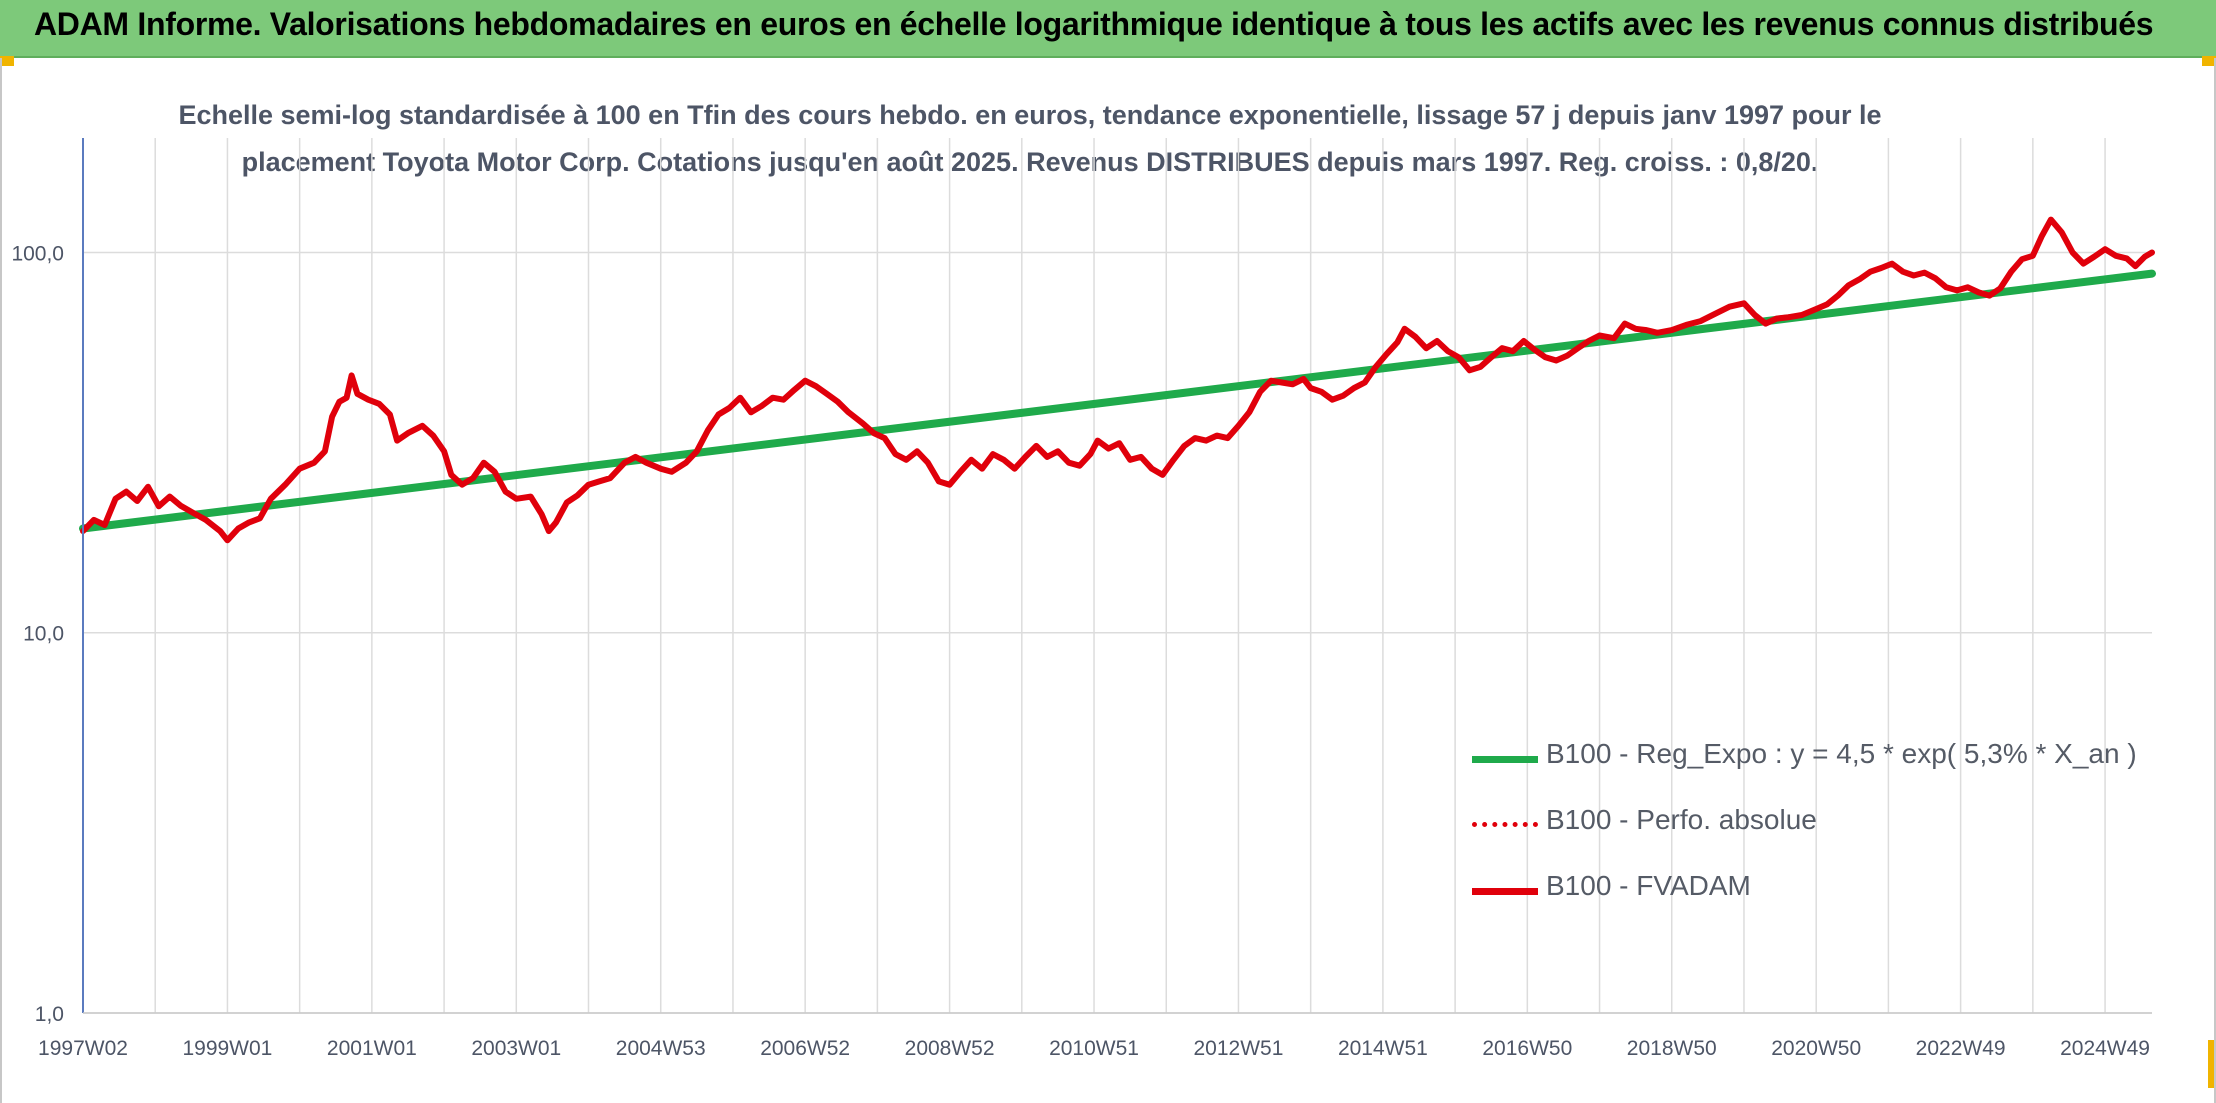 The image size is (2216, 1103). What do you see at coordinates (2105, 1048) in the screenshot?
I see `x-tick-label: 2024W49` at bounding box center [2105, 1048].